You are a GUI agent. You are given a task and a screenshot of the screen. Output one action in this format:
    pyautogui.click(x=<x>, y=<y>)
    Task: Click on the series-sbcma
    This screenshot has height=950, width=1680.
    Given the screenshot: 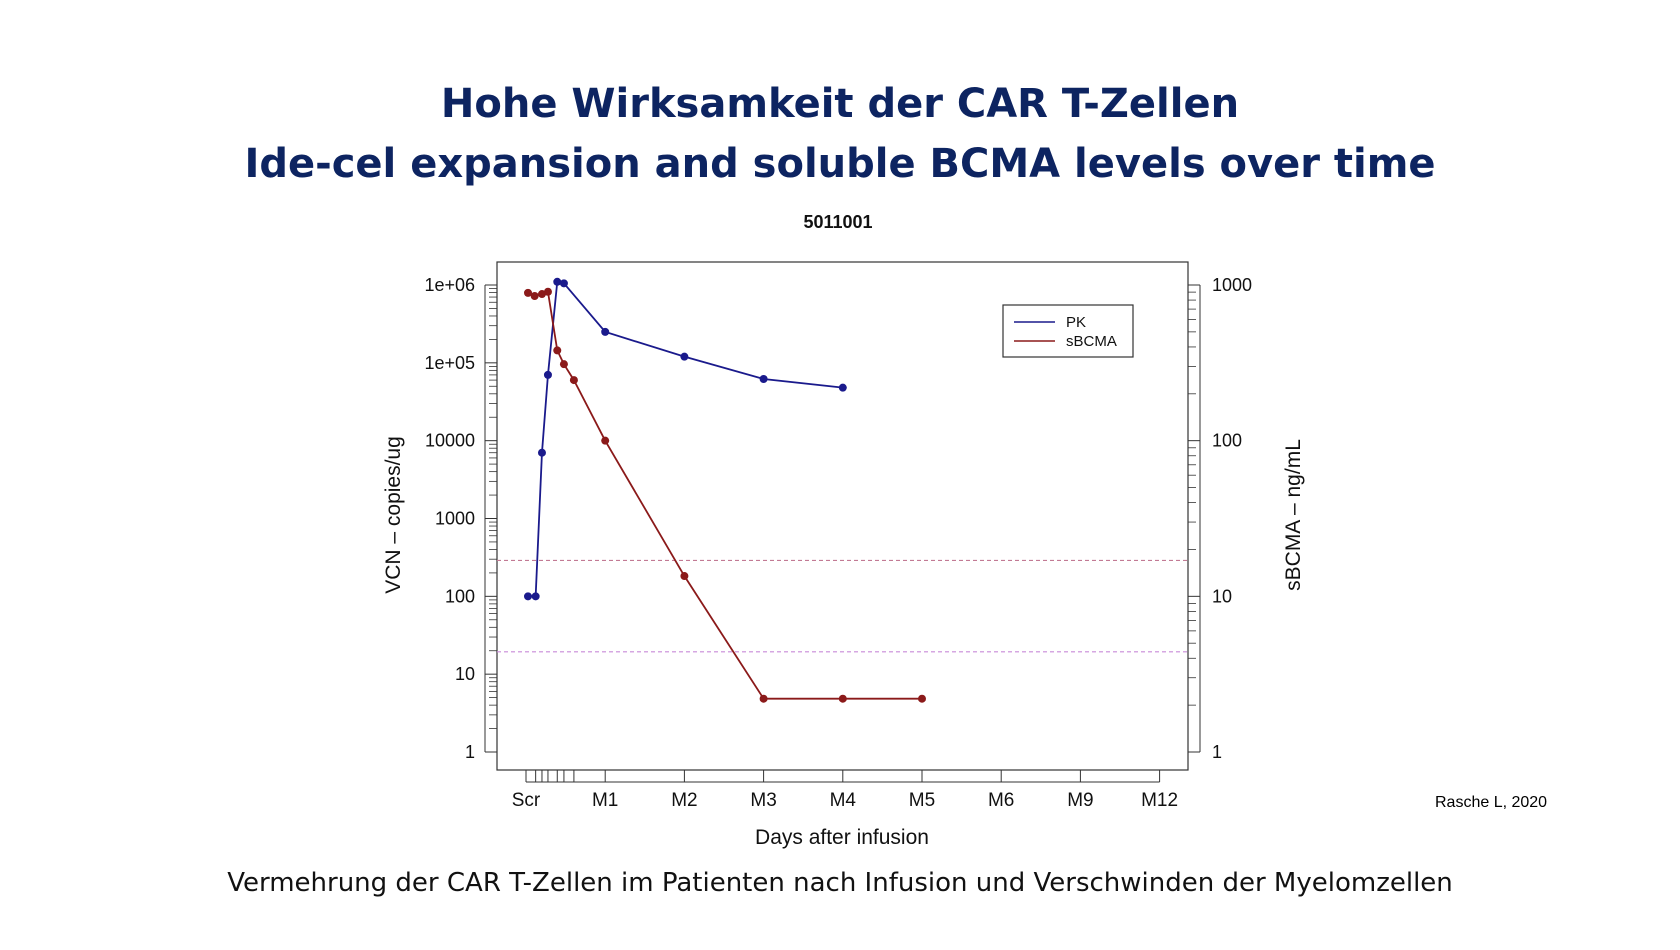 What is the action you would take?
    pyautogui.click(x=725, y=495)
    